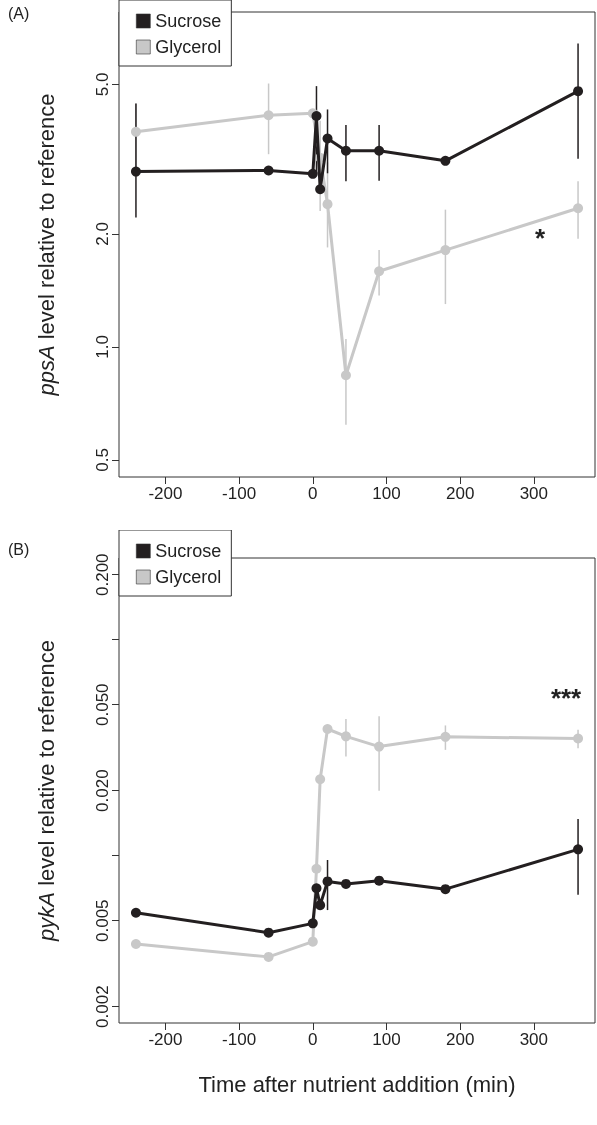 The image size is (597, 1125). Describe the element at coordinates (102, 920) in the screenshot. I see `y-tick-label: 0.005` at that location.